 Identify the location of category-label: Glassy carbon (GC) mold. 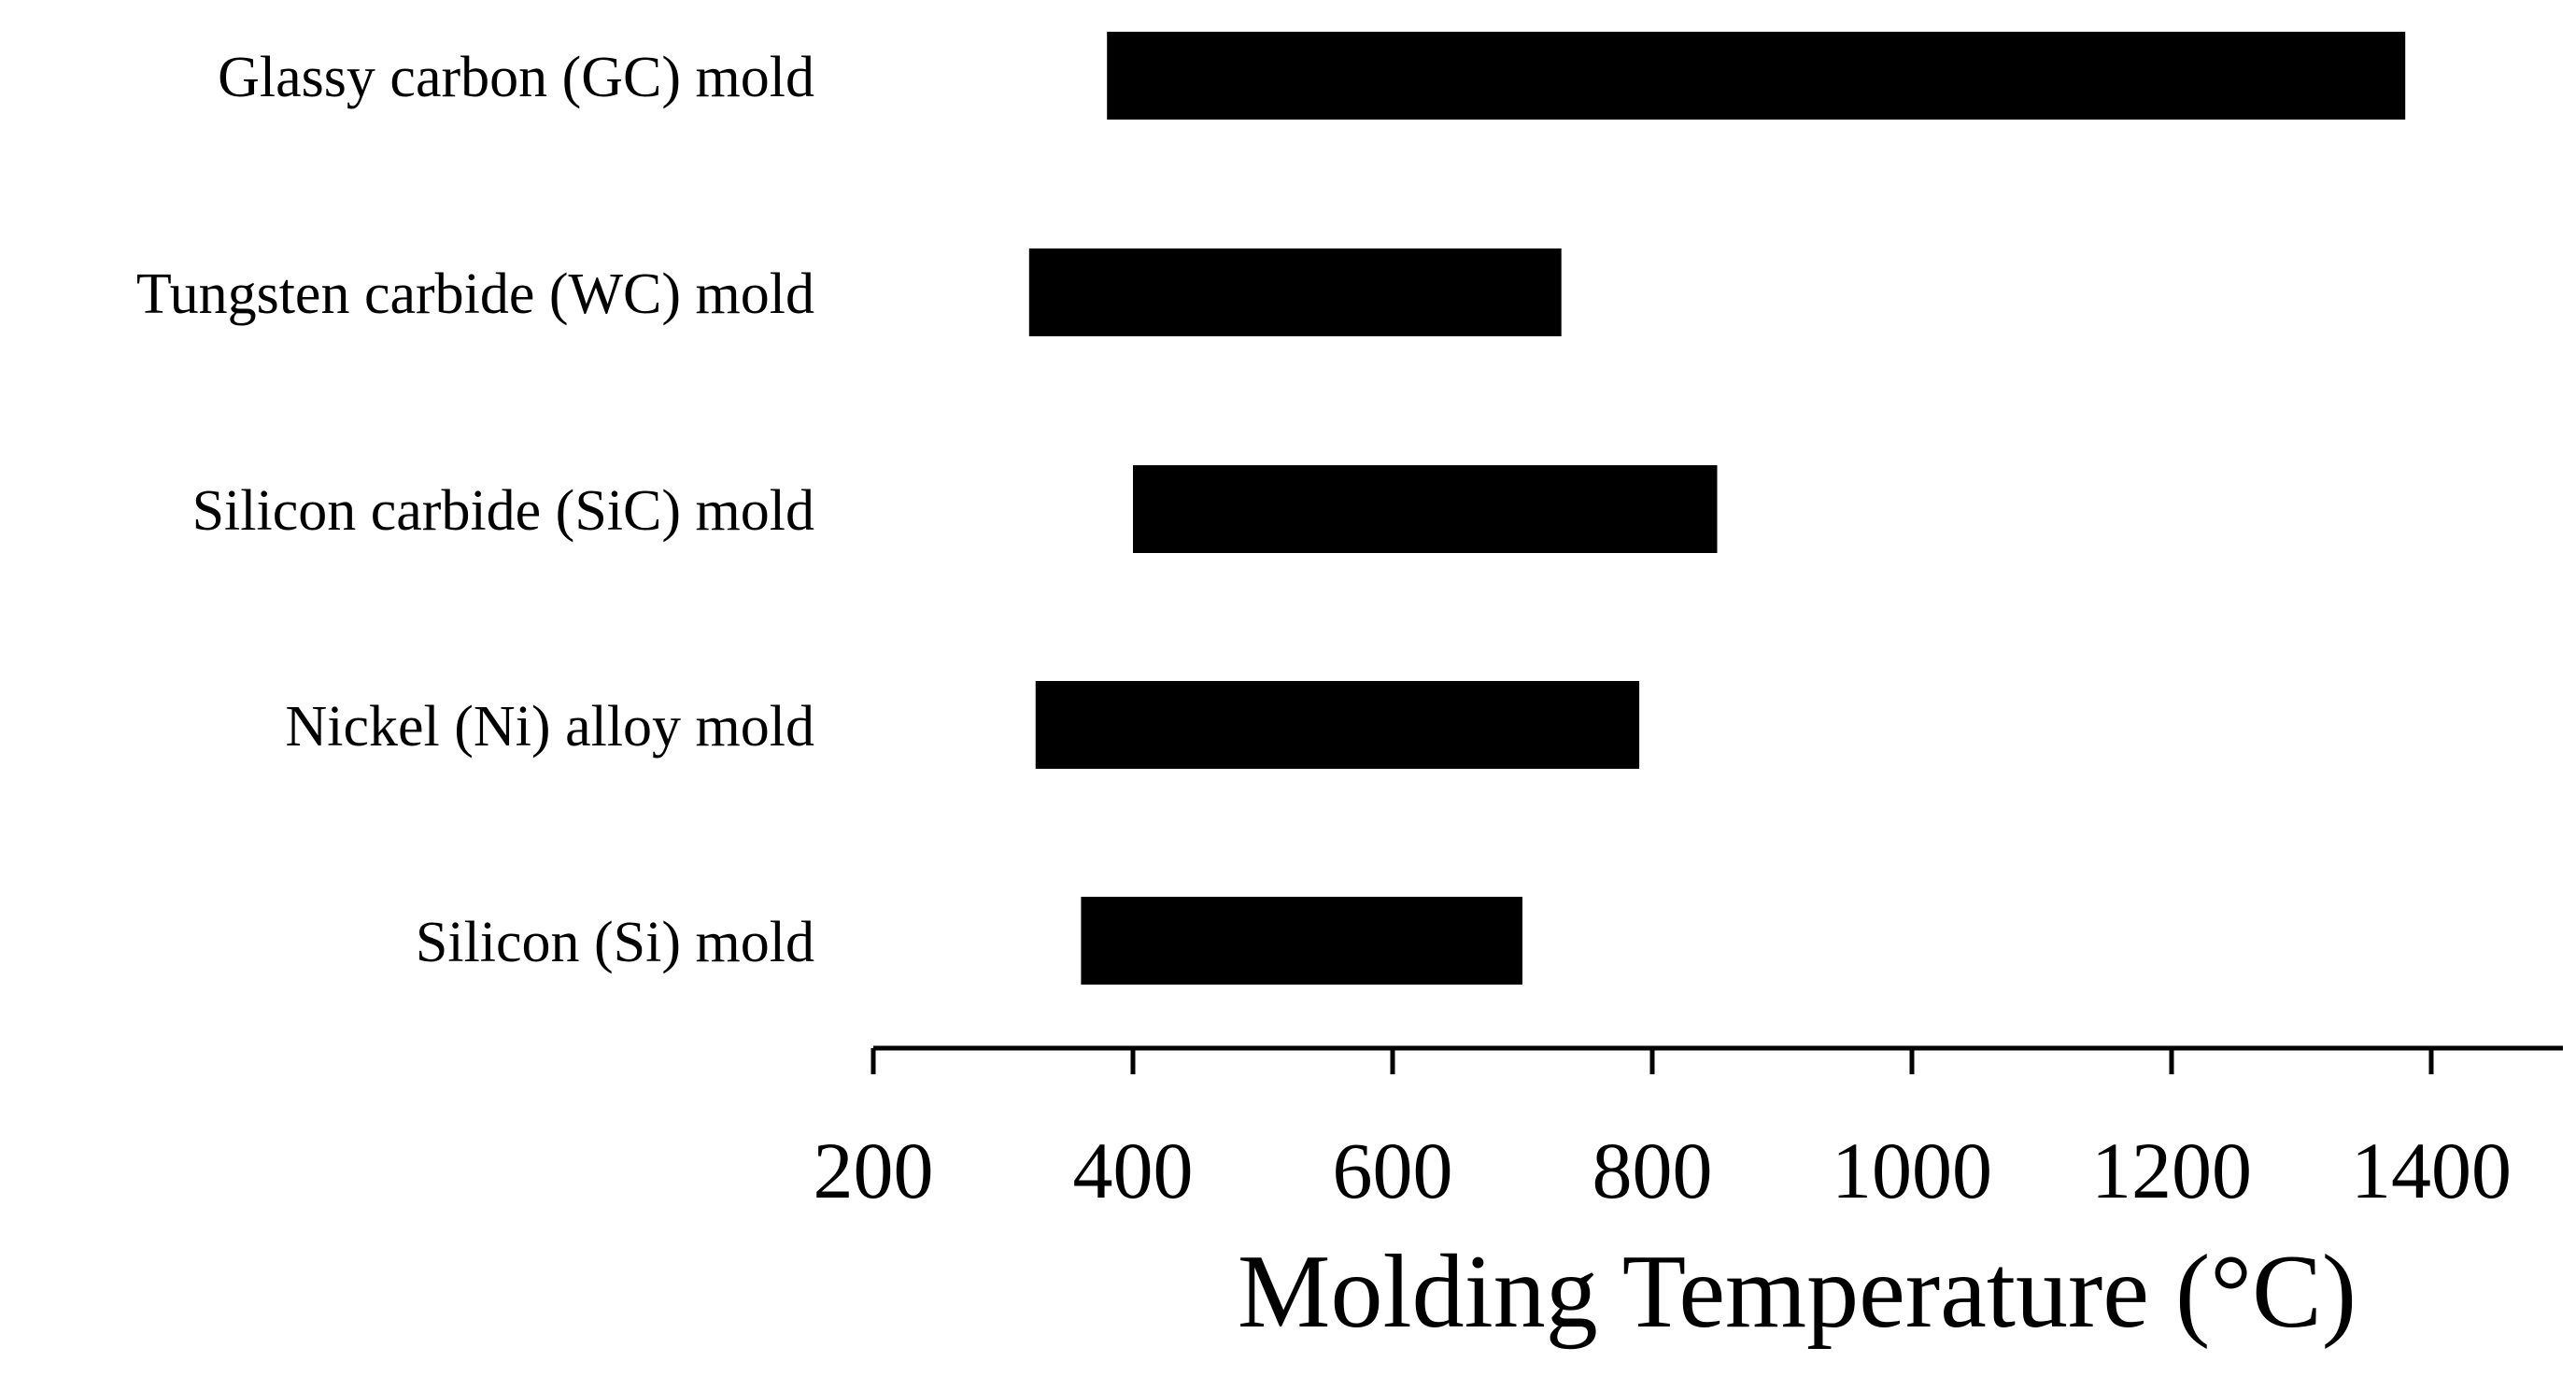
(516, 77).